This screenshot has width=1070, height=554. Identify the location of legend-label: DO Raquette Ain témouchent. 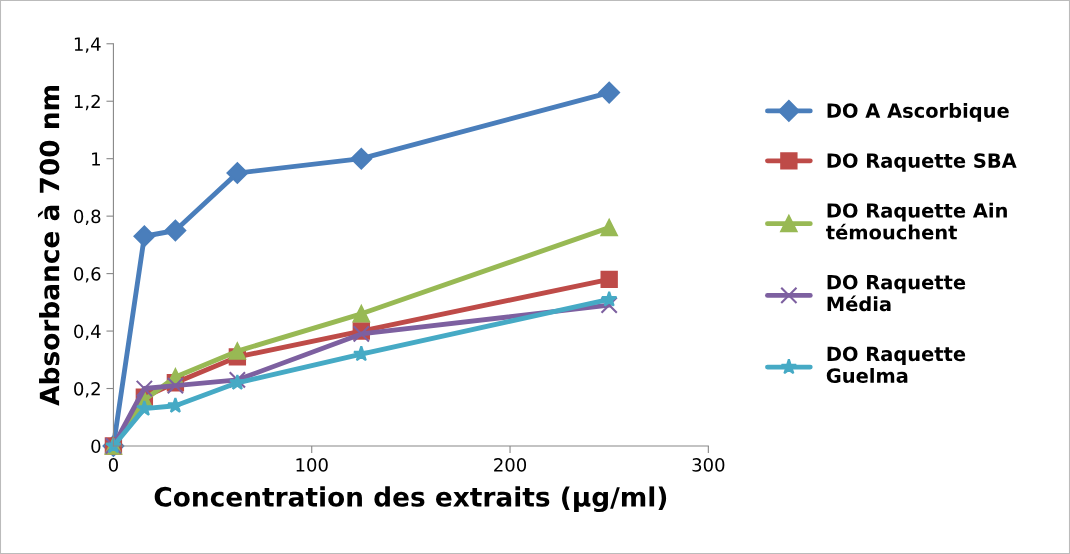
(916, 221).